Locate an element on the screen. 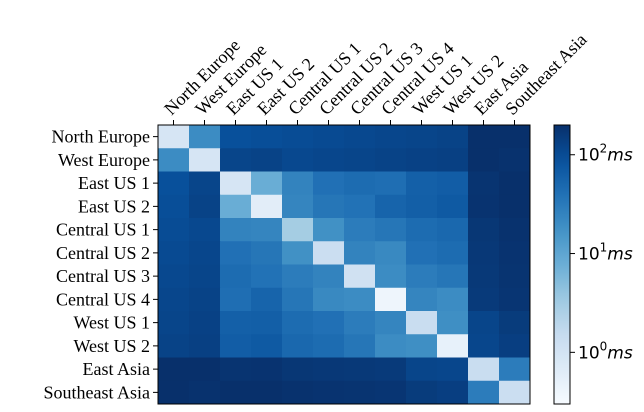 This screenshot has width=644, height=412. row-label: Central US 3 is located at coordinates (103, 276).